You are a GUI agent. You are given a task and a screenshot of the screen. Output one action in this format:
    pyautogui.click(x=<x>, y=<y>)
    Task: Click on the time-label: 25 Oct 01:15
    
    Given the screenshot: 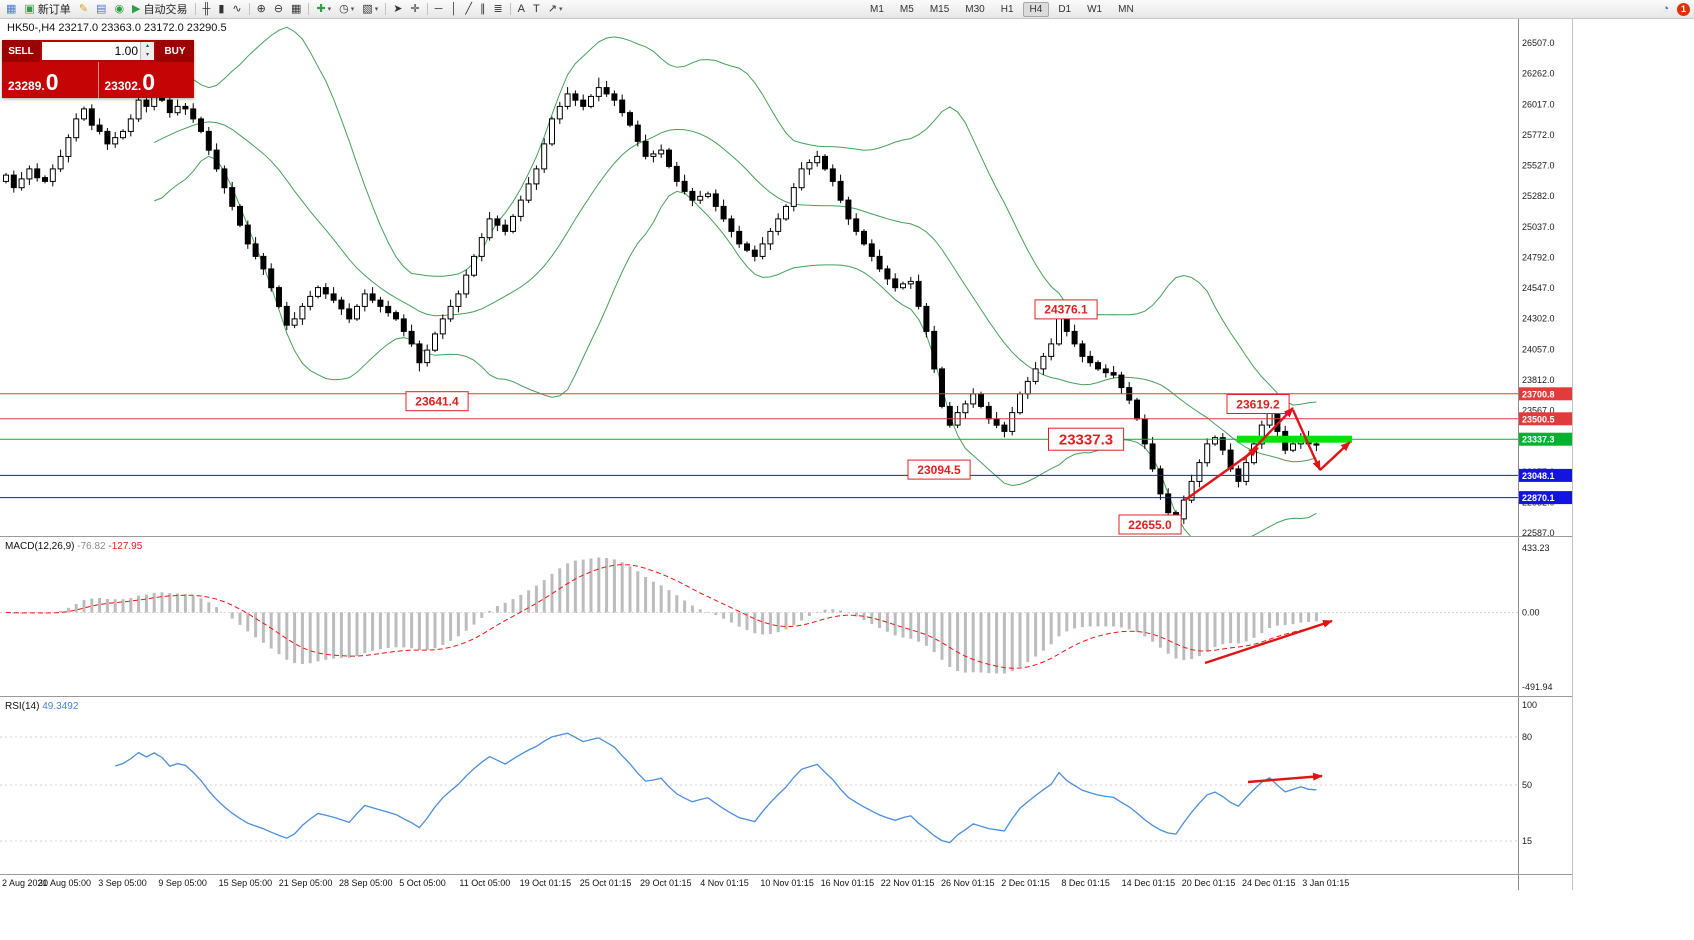 What is the action you would take?
    pyautogui.click(x=605, y=883)
    